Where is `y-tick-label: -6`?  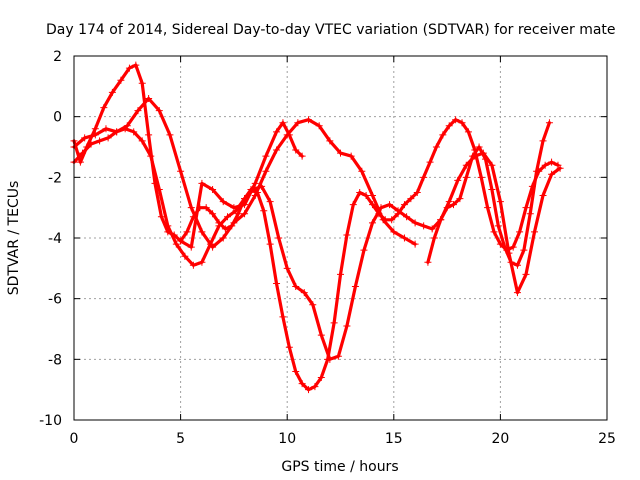 y-tick-label: -6 is located at coordinates (55, 300).